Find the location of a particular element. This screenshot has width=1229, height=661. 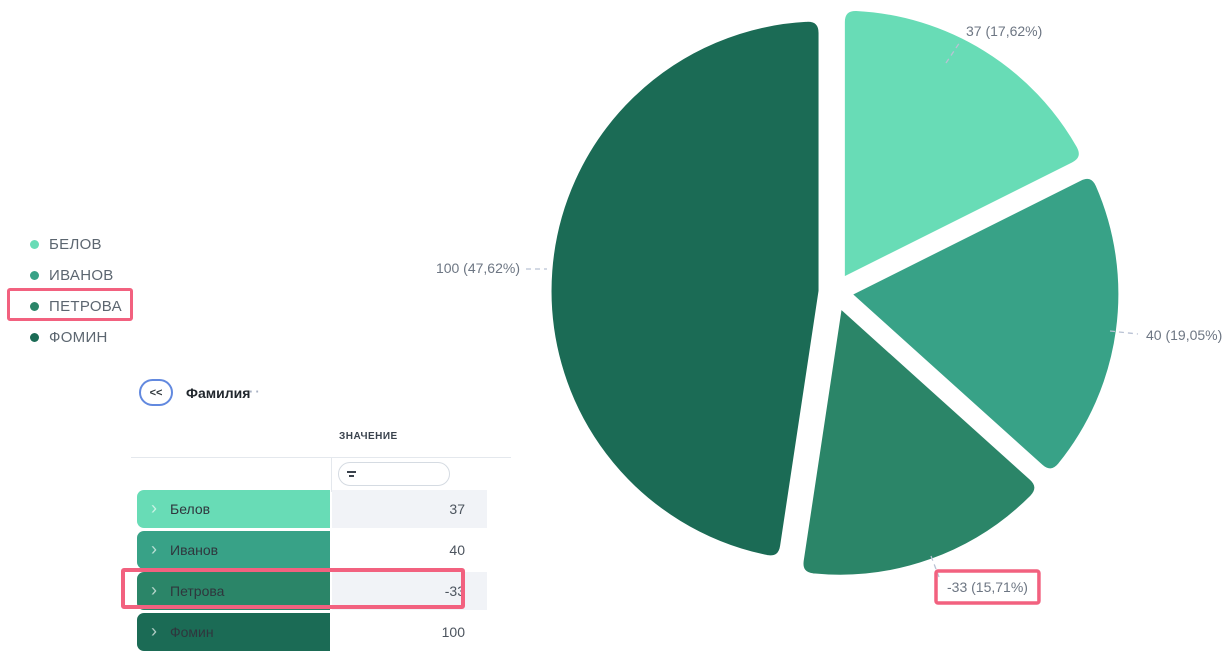

legend-item-иванов: ИВАНОВ is located at coordinates (76, 275).